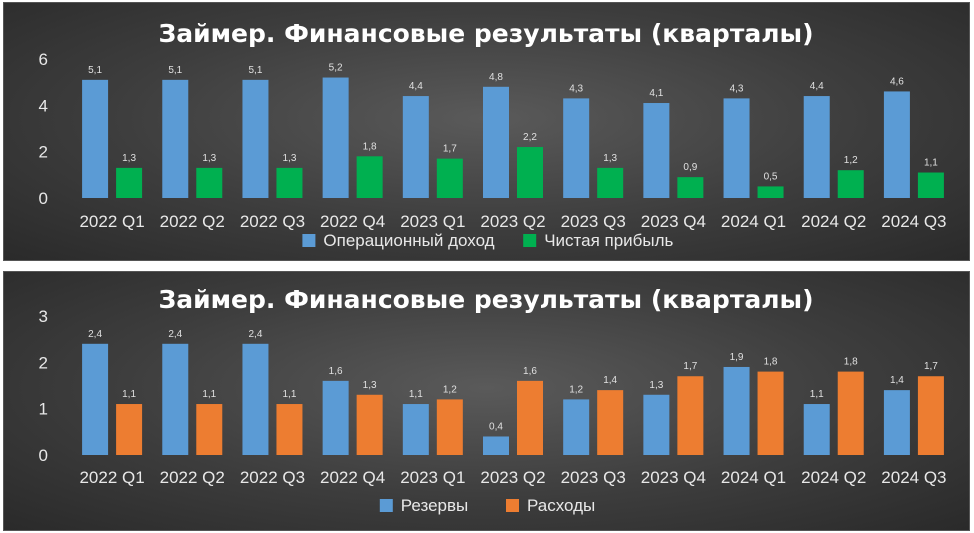  Describe the element at coordinates (817, 86) in the screenshot. I see `data-label: 4,4` at that location.